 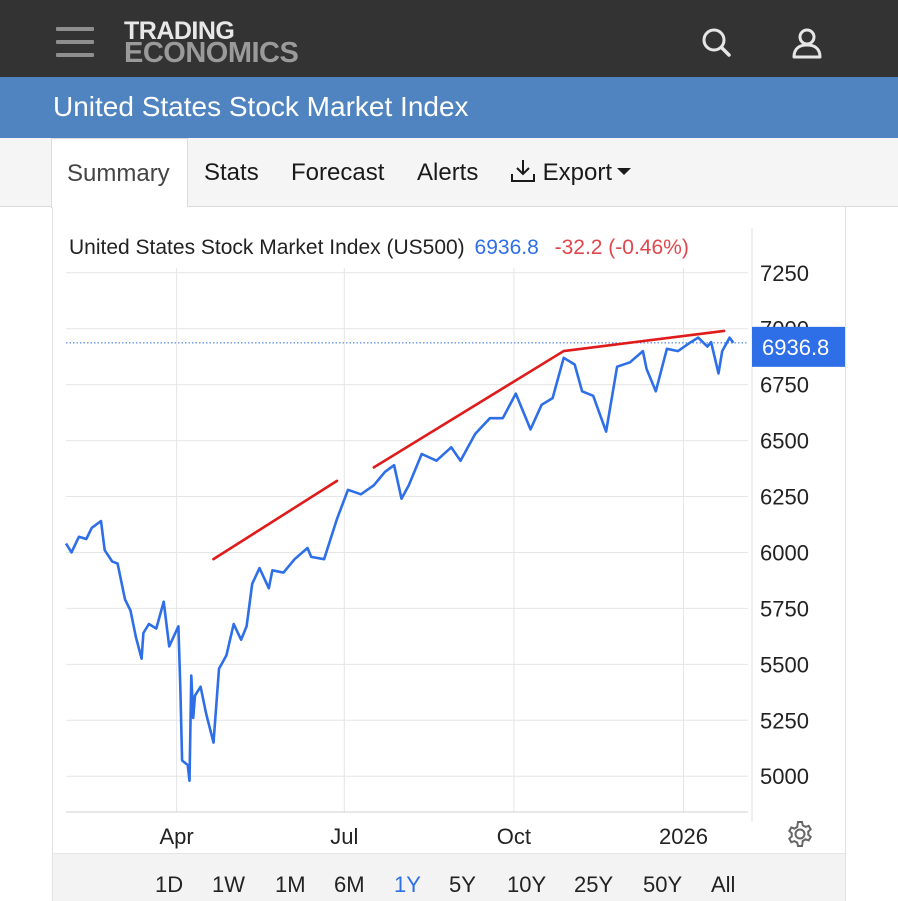 I want to click on y-tick-label: 6500, so click(x=784, y=441).